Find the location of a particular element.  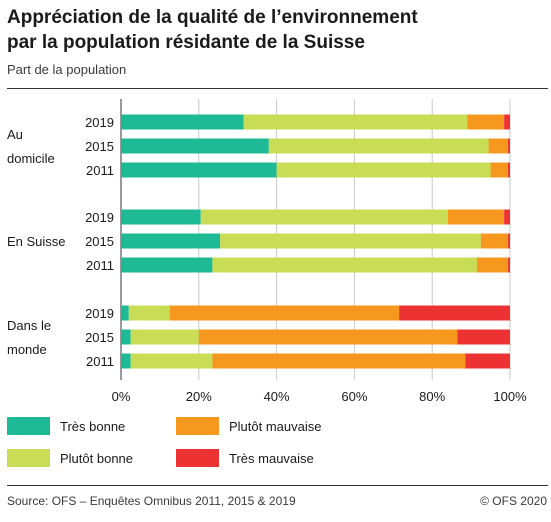

group-label: Au is located at coordinates (15, 134).